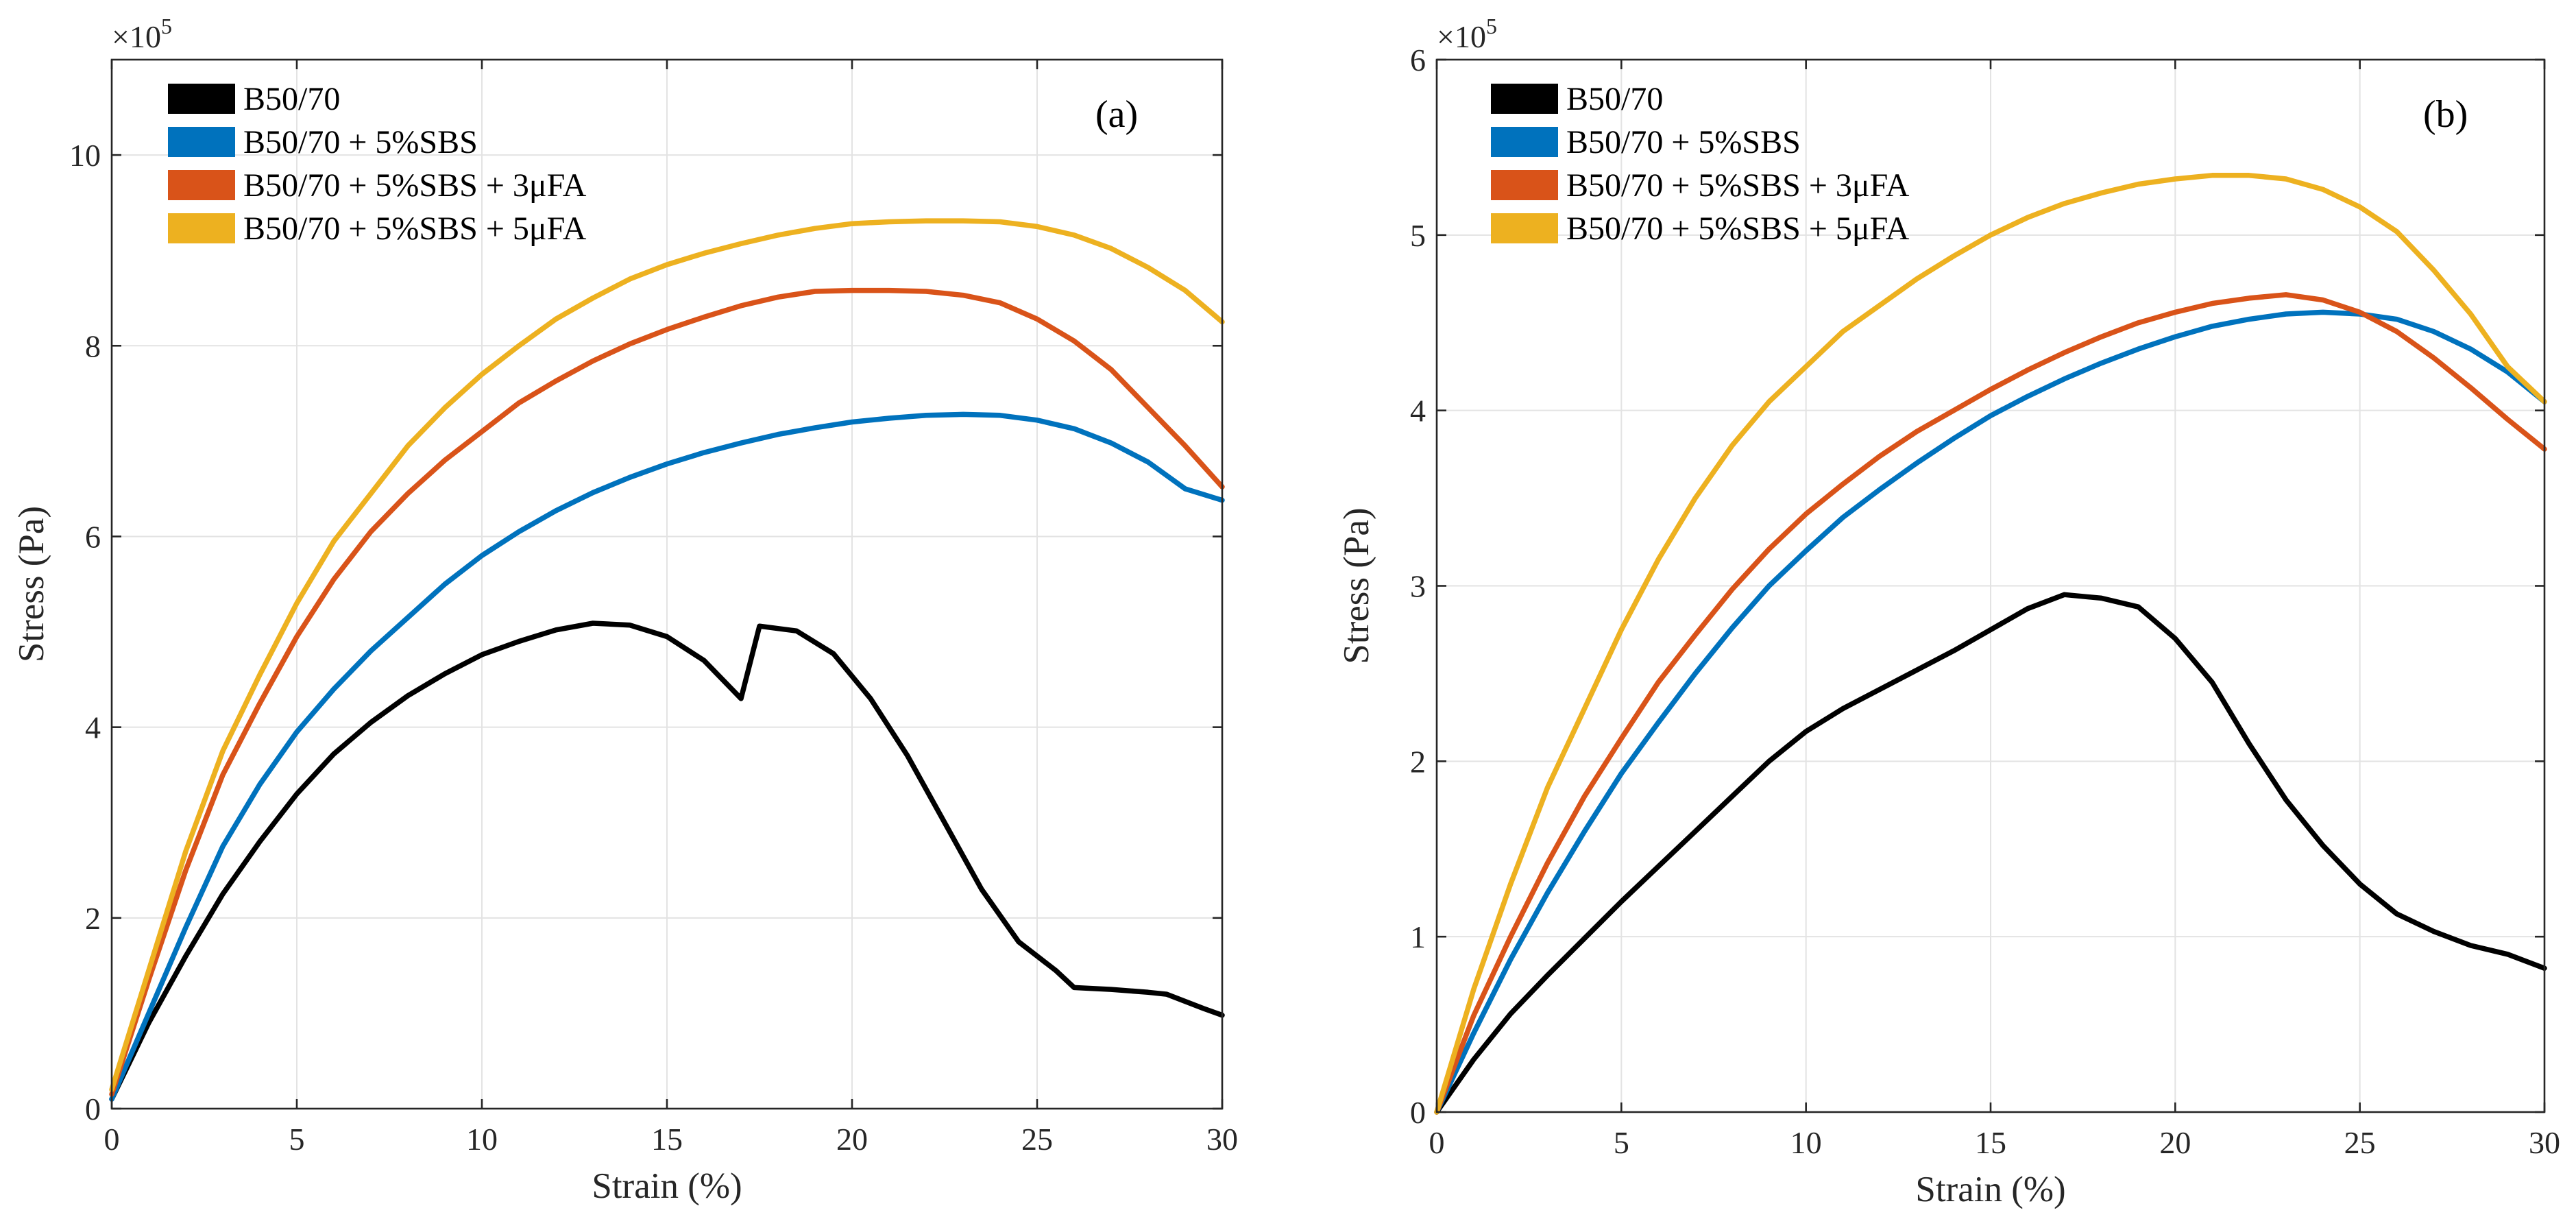 Image resolution: width=2576 pixels, height=1230 pixels. Describe the element at coordinates (93, 345) in the screenshot. I see `y-tick-label: 8` at that location.